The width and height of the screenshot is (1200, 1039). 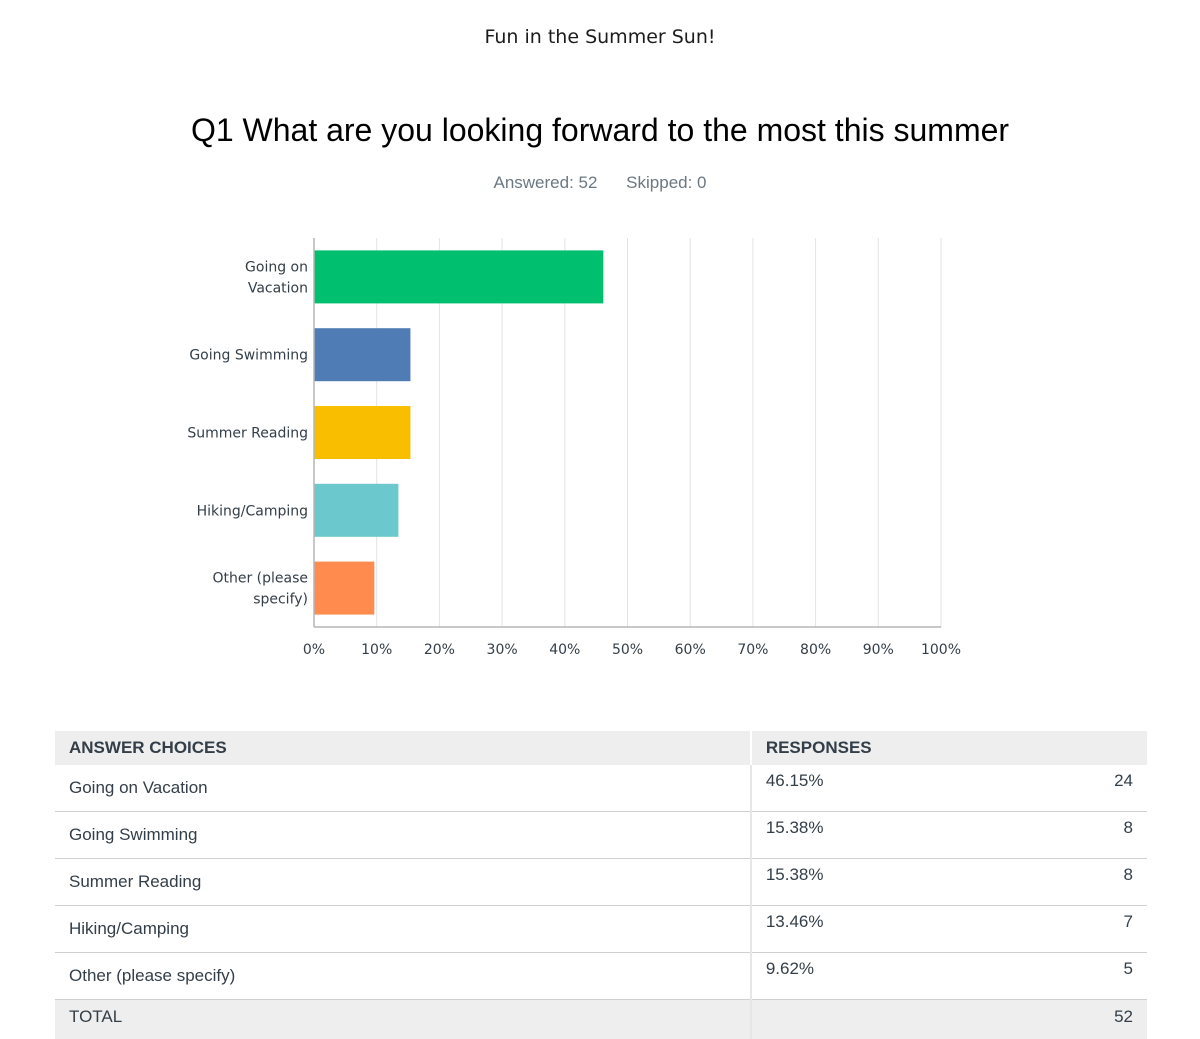 I want to click on choice-cell: Hiking/Camping, so click(x=403, y=929).